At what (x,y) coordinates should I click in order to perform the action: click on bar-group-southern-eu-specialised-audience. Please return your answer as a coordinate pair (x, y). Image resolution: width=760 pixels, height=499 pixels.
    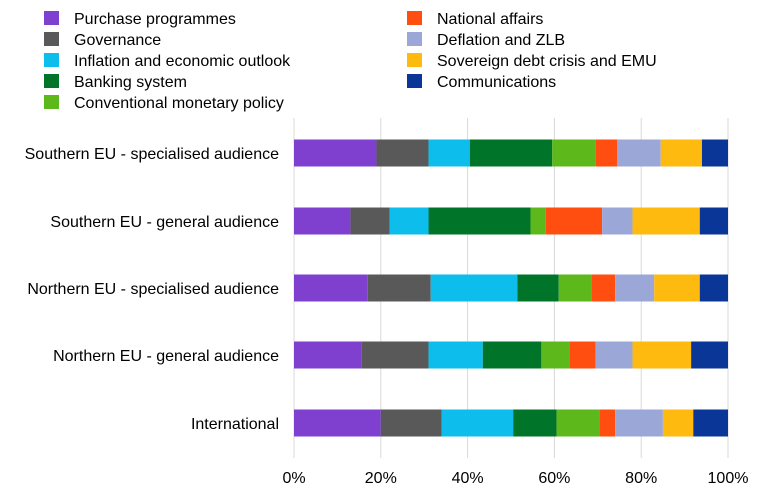
    Looking at the image, I should click on (511, 153).